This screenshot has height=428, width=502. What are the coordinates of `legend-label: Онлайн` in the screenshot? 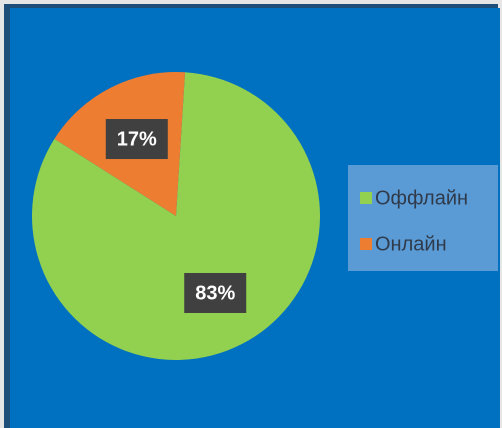 It's located at (411, 244).